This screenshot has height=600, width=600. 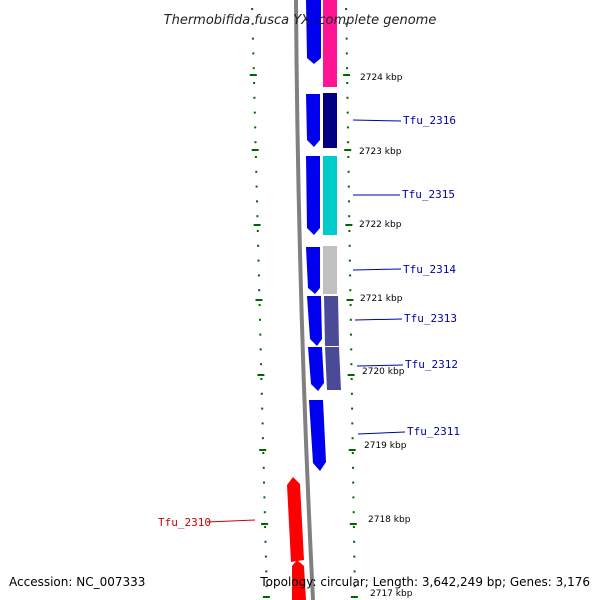 I want to click on gene-label-tfu-2313: Tfu_2313, so click(x=430, y=318).